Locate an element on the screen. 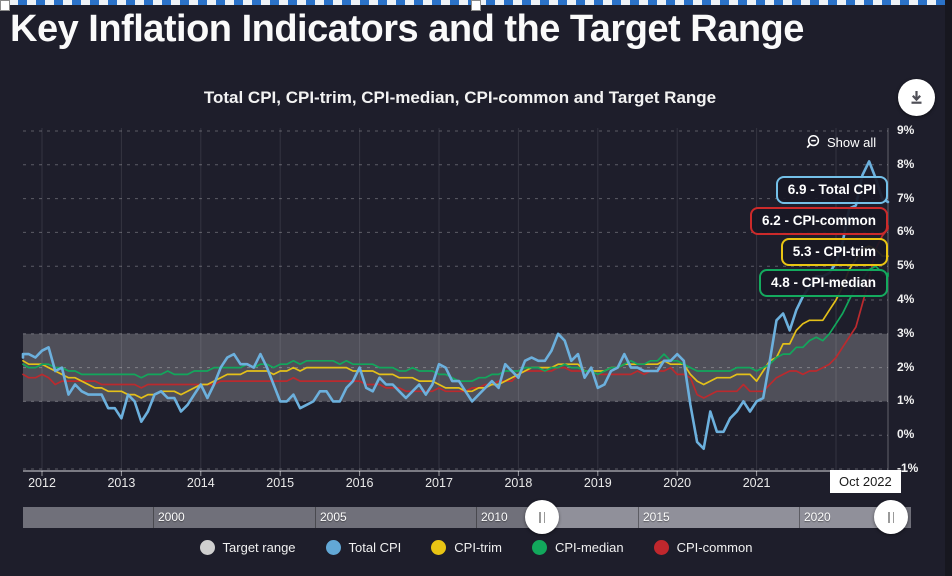  y-tick-label: 3% is located at coordinates (906, 332).